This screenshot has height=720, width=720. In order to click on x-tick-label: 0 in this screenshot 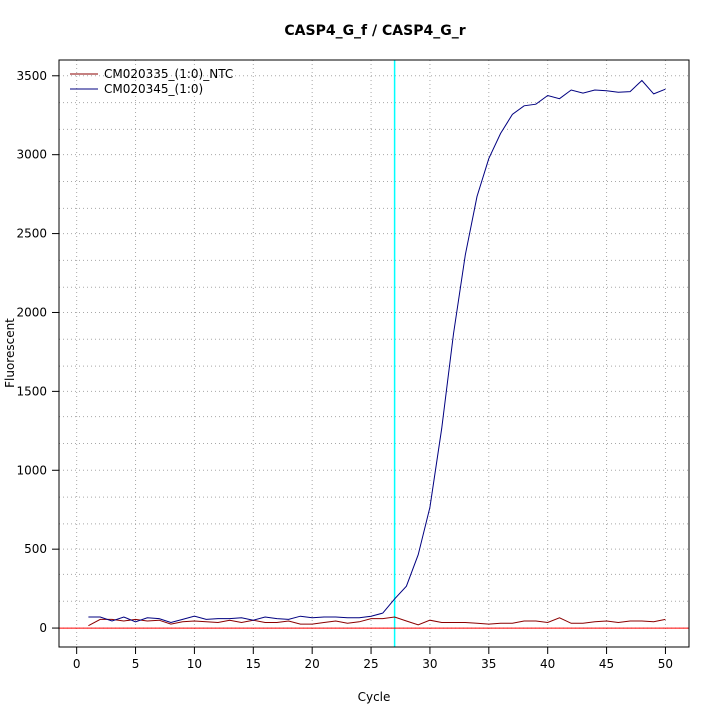, I will do `click(77, 664)`.